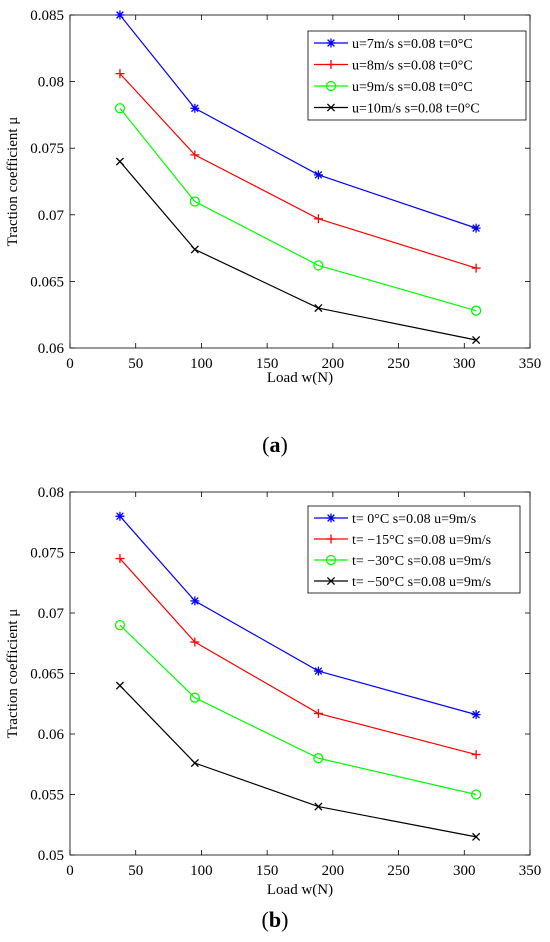 This screenshot has width=550, height=942. I want to click on x-tick-label: 200, so click(333, 364).